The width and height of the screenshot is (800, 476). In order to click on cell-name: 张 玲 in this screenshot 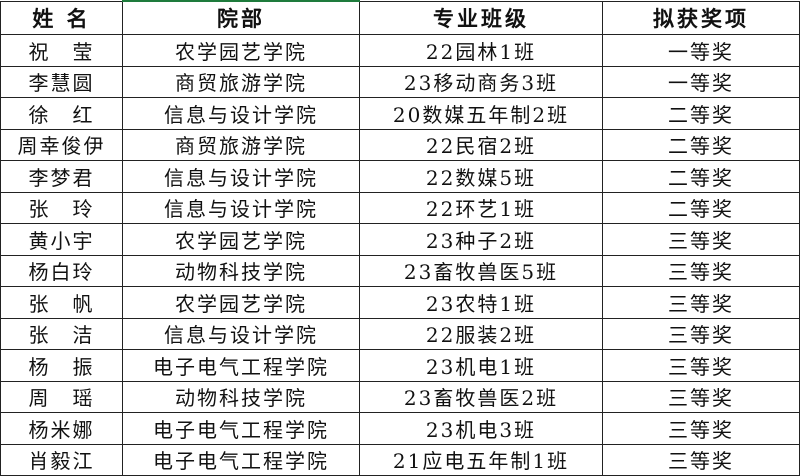, I will do `click(61, 207)`.